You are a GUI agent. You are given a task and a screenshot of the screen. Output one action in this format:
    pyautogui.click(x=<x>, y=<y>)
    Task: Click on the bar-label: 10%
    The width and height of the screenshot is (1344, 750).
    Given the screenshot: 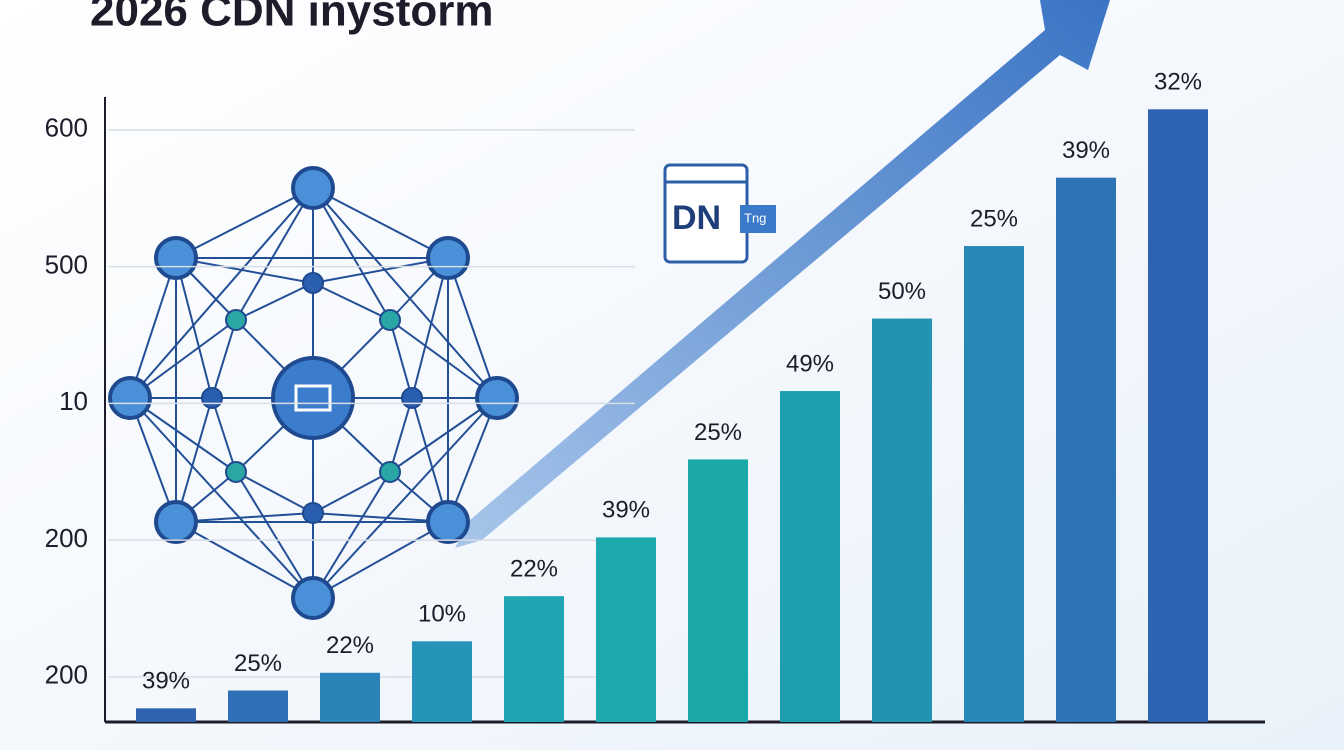 What is the action you would take?
    pyautogui.click(x=442, y=614)
    